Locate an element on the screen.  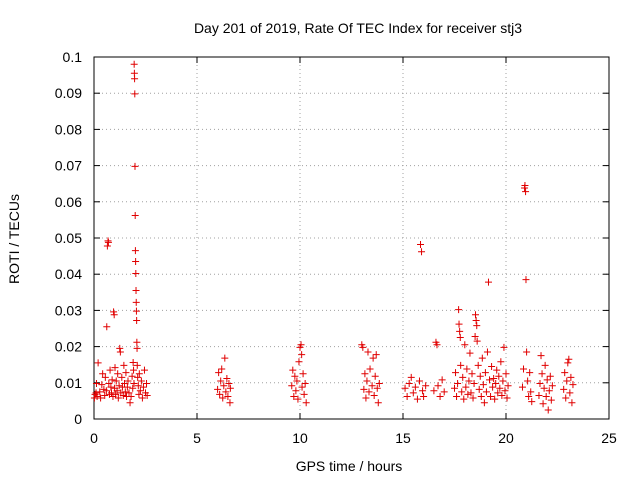
x-tick-label: 10 is located at coordinates (300, 438).